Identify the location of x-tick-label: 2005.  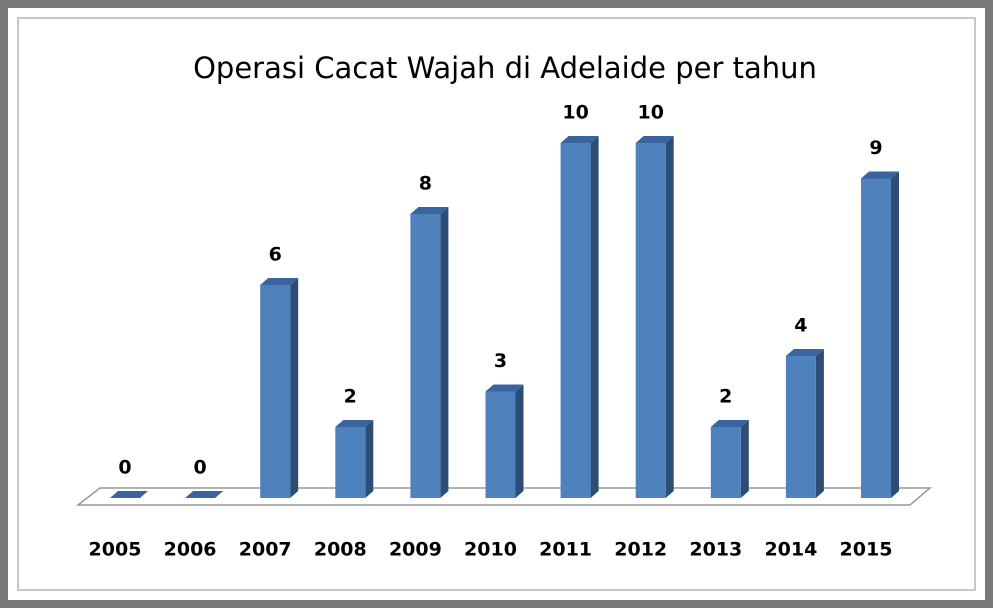
(115, 550).